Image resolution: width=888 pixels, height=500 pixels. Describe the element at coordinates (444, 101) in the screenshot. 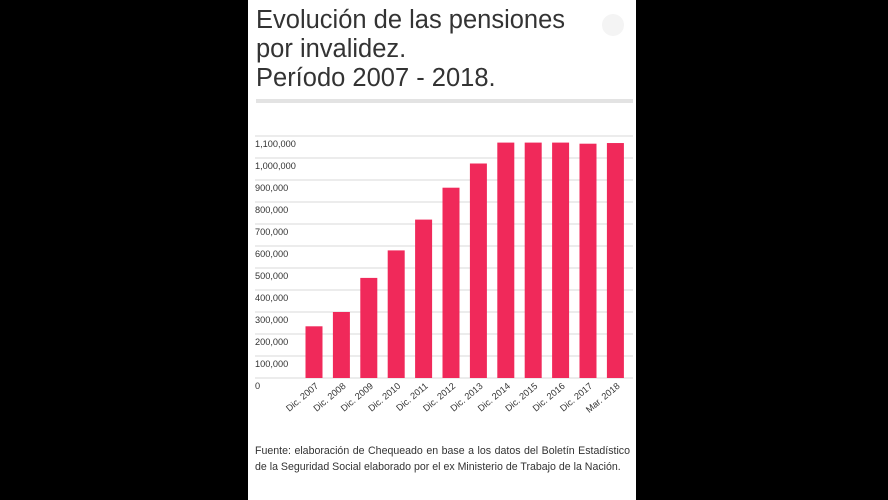

I see `title-divider` at that location.